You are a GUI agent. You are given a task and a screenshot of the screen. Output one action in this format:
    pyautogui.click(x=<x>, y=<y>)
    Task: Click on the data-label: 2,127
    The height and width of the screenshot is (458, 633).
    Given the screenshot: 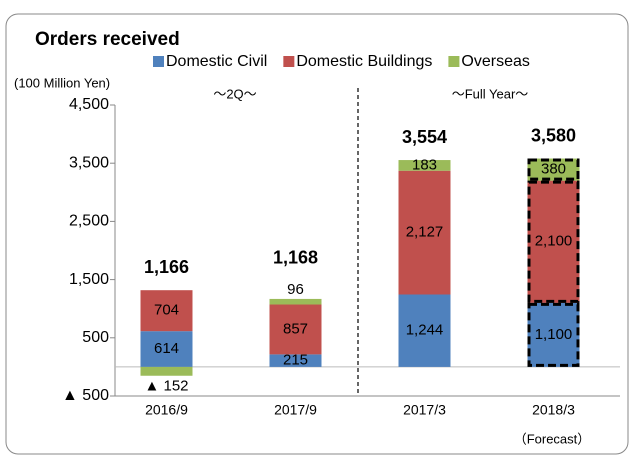 What is the action you would take?
    pyautogui.click(x=425, y=232)
    